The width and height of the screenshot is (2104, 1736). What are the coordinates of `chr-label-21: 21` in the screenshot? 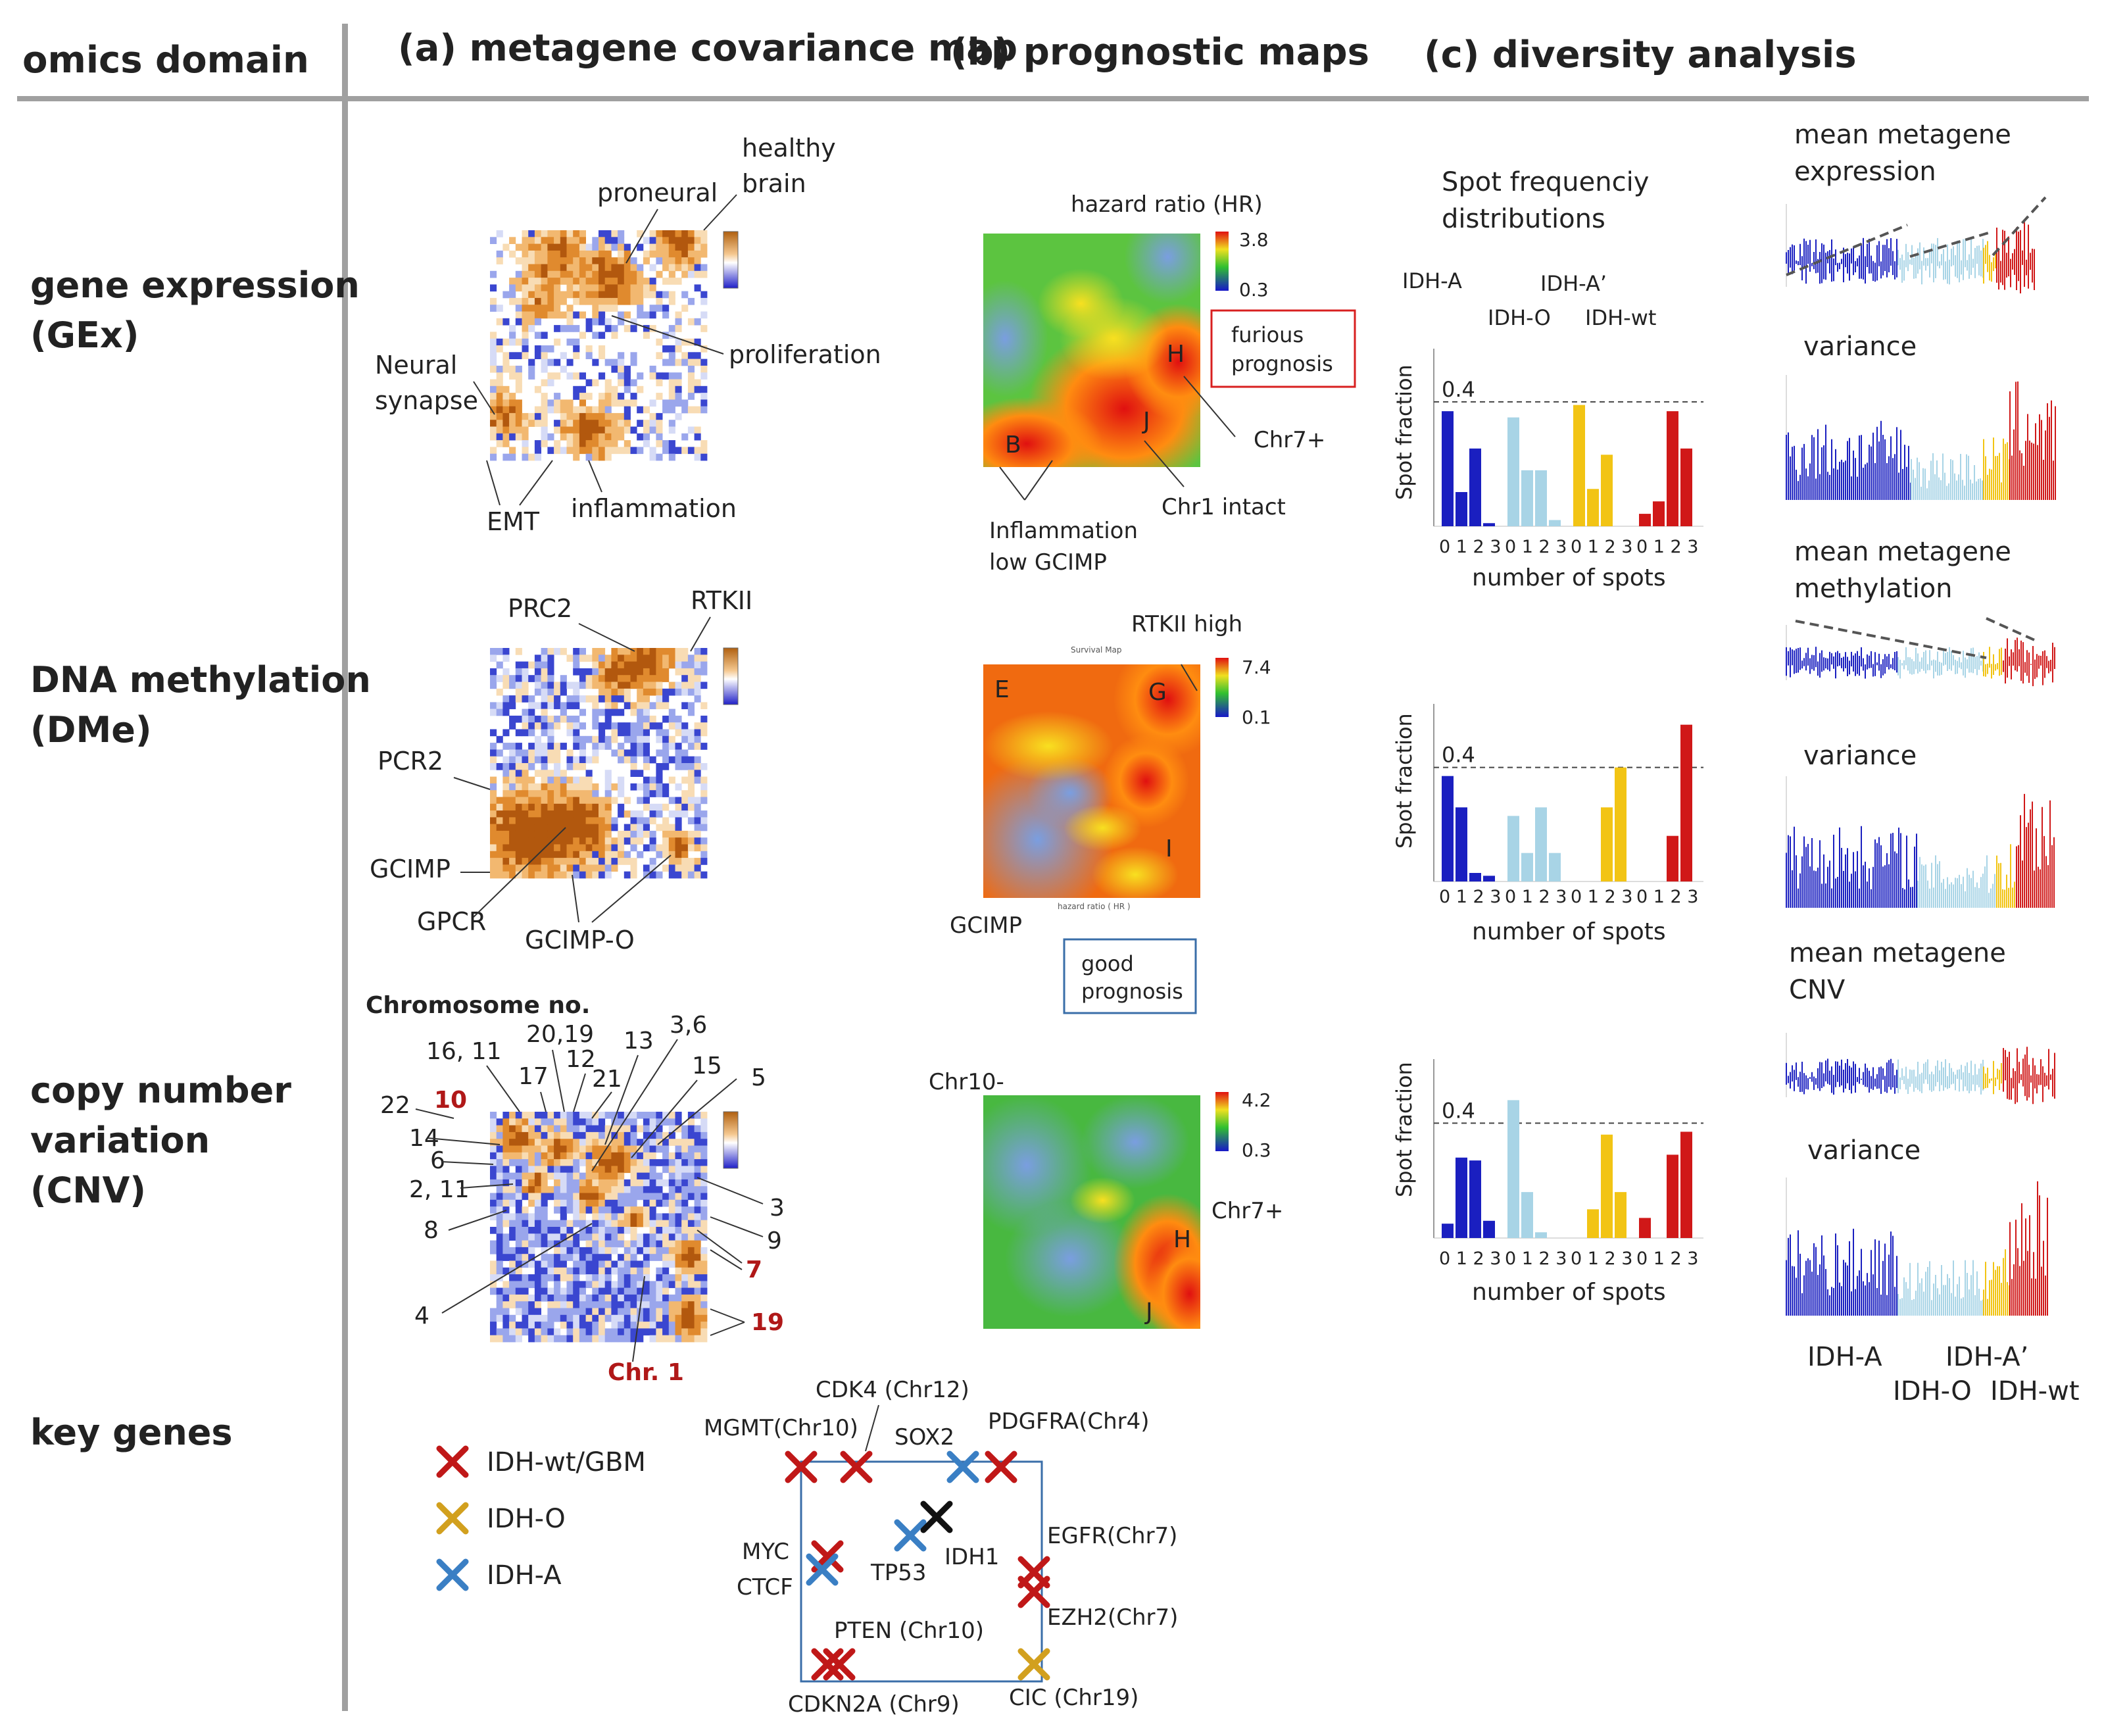 It's located at (607, 1079).